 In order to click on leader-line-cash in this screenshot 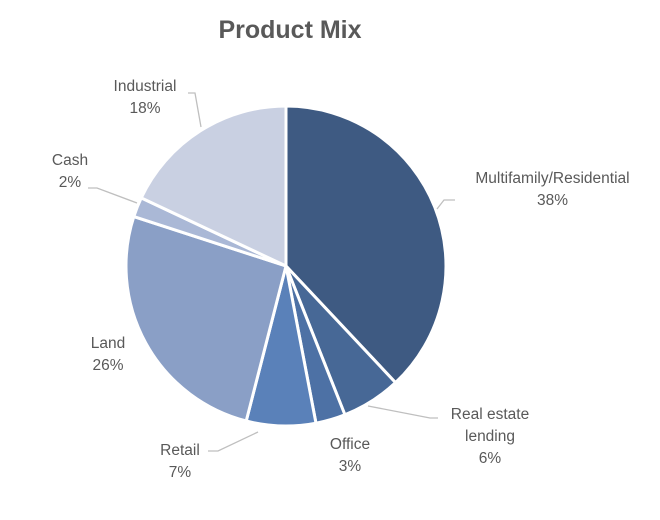, I will do `click(113, 195)`.